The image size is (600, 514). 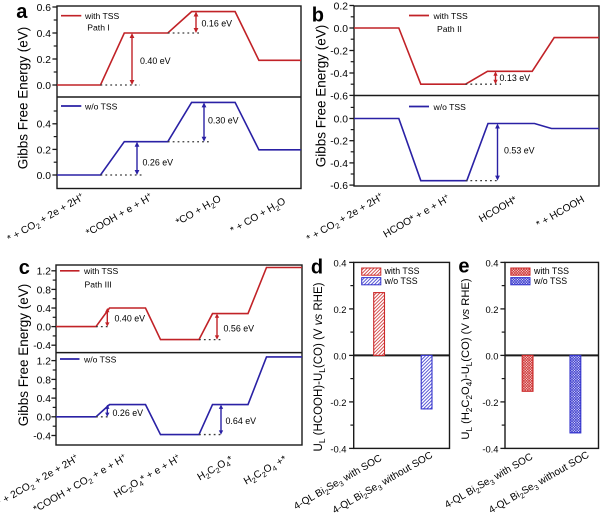 What do you see at coordinates (266, 471) in the screenshot?
I see `svg-text: H2​C2​O4​ +*` at bounding box center [266, 471].